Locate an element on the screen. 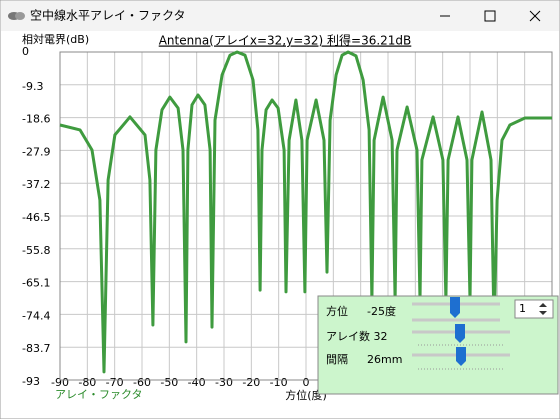 Image resolution: width=560 pixels, height=419 pixels. x-tick-label: -90 is located at coordinates (60, 382).